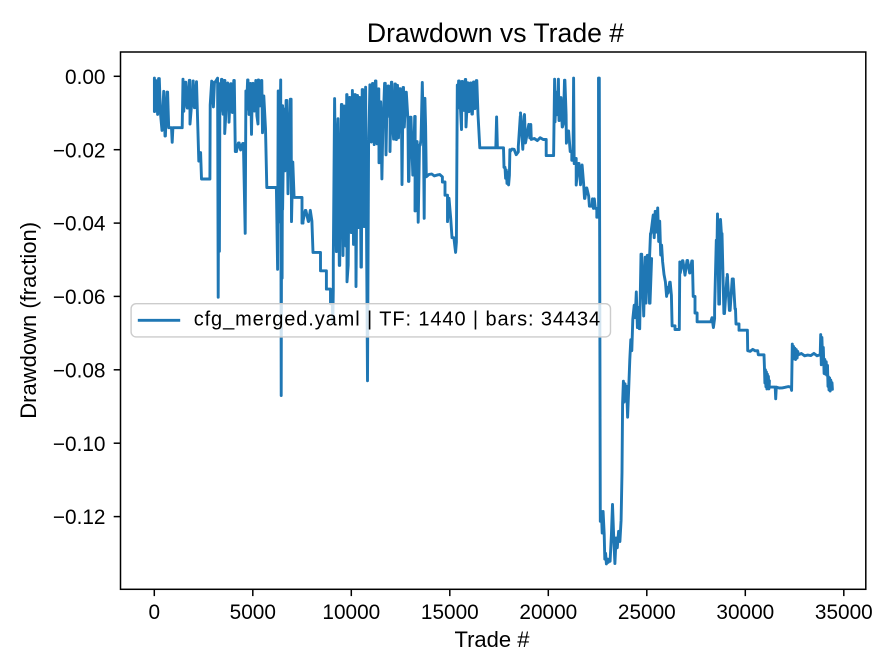 This screenshot has height=672, width=896. I want to click on svg-text: 35000, so click(844, 612).